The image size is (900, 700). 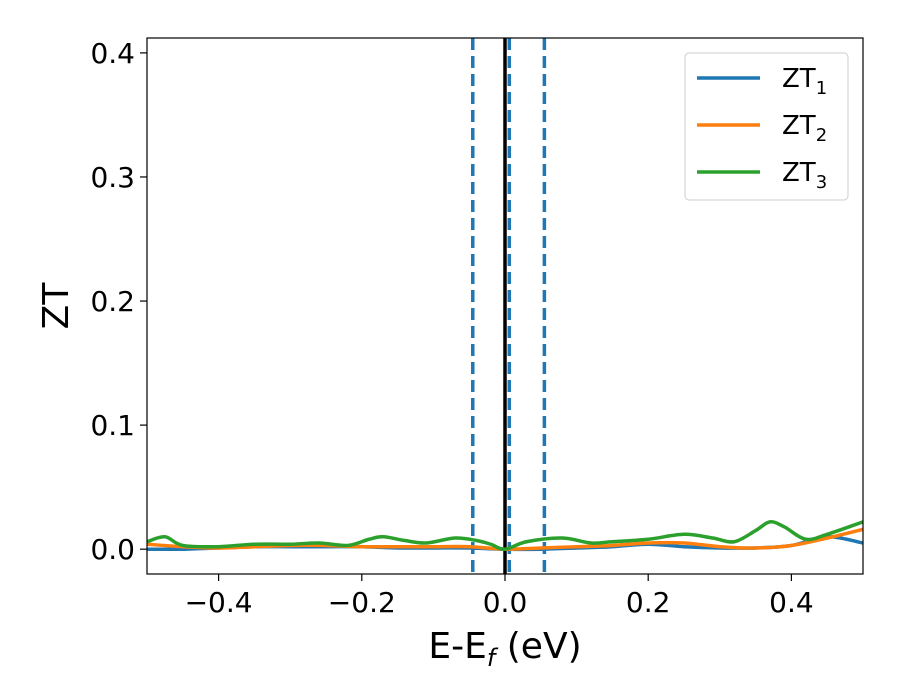 I want to click on x-axis-label-unit: (eV), so click(x=538, y=646).